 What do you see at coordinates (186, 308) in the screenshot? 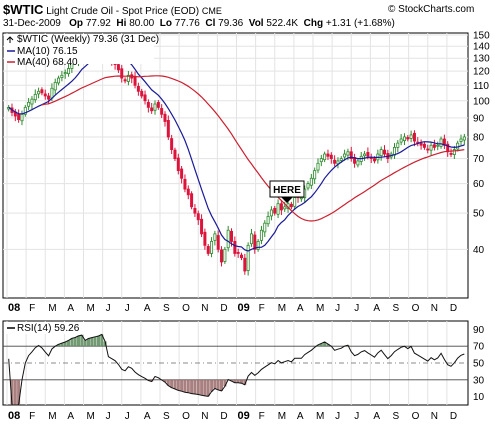
I see `price-x-tick-label: O` at bounding box center [186, 308].